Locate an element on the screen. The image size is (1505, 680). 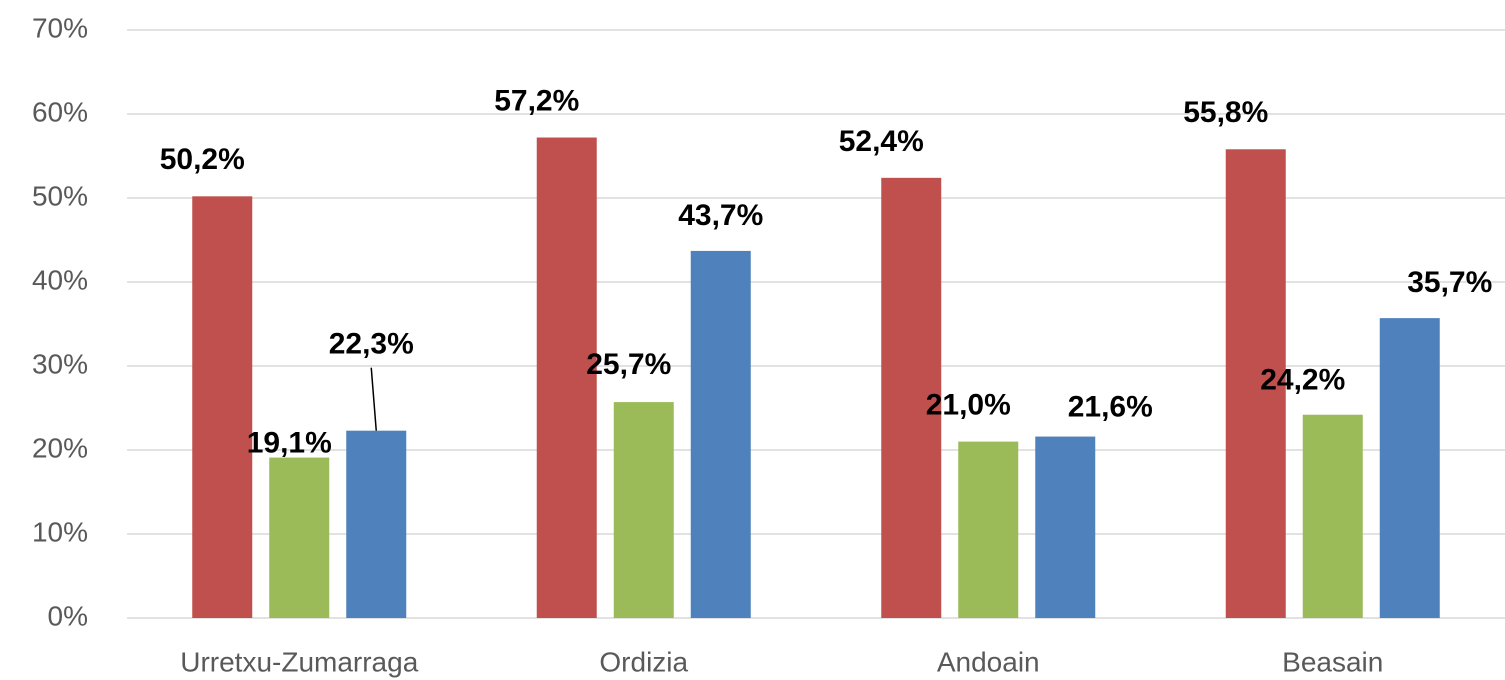
y-tick-label: 10% is located at coordinates (60, 531).